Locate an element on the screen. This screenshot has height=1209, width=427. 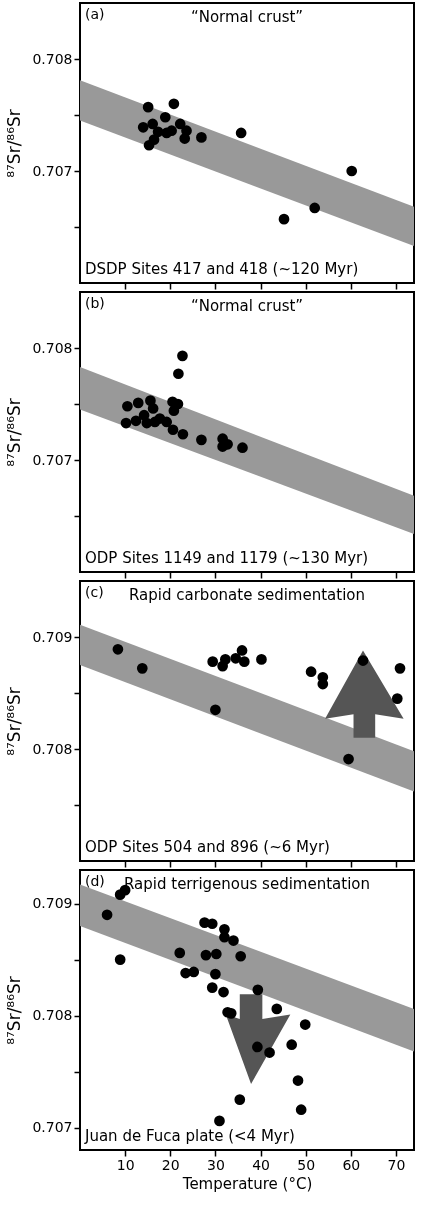
x-tick-label: 40 is located at coordinates (261, 1164).